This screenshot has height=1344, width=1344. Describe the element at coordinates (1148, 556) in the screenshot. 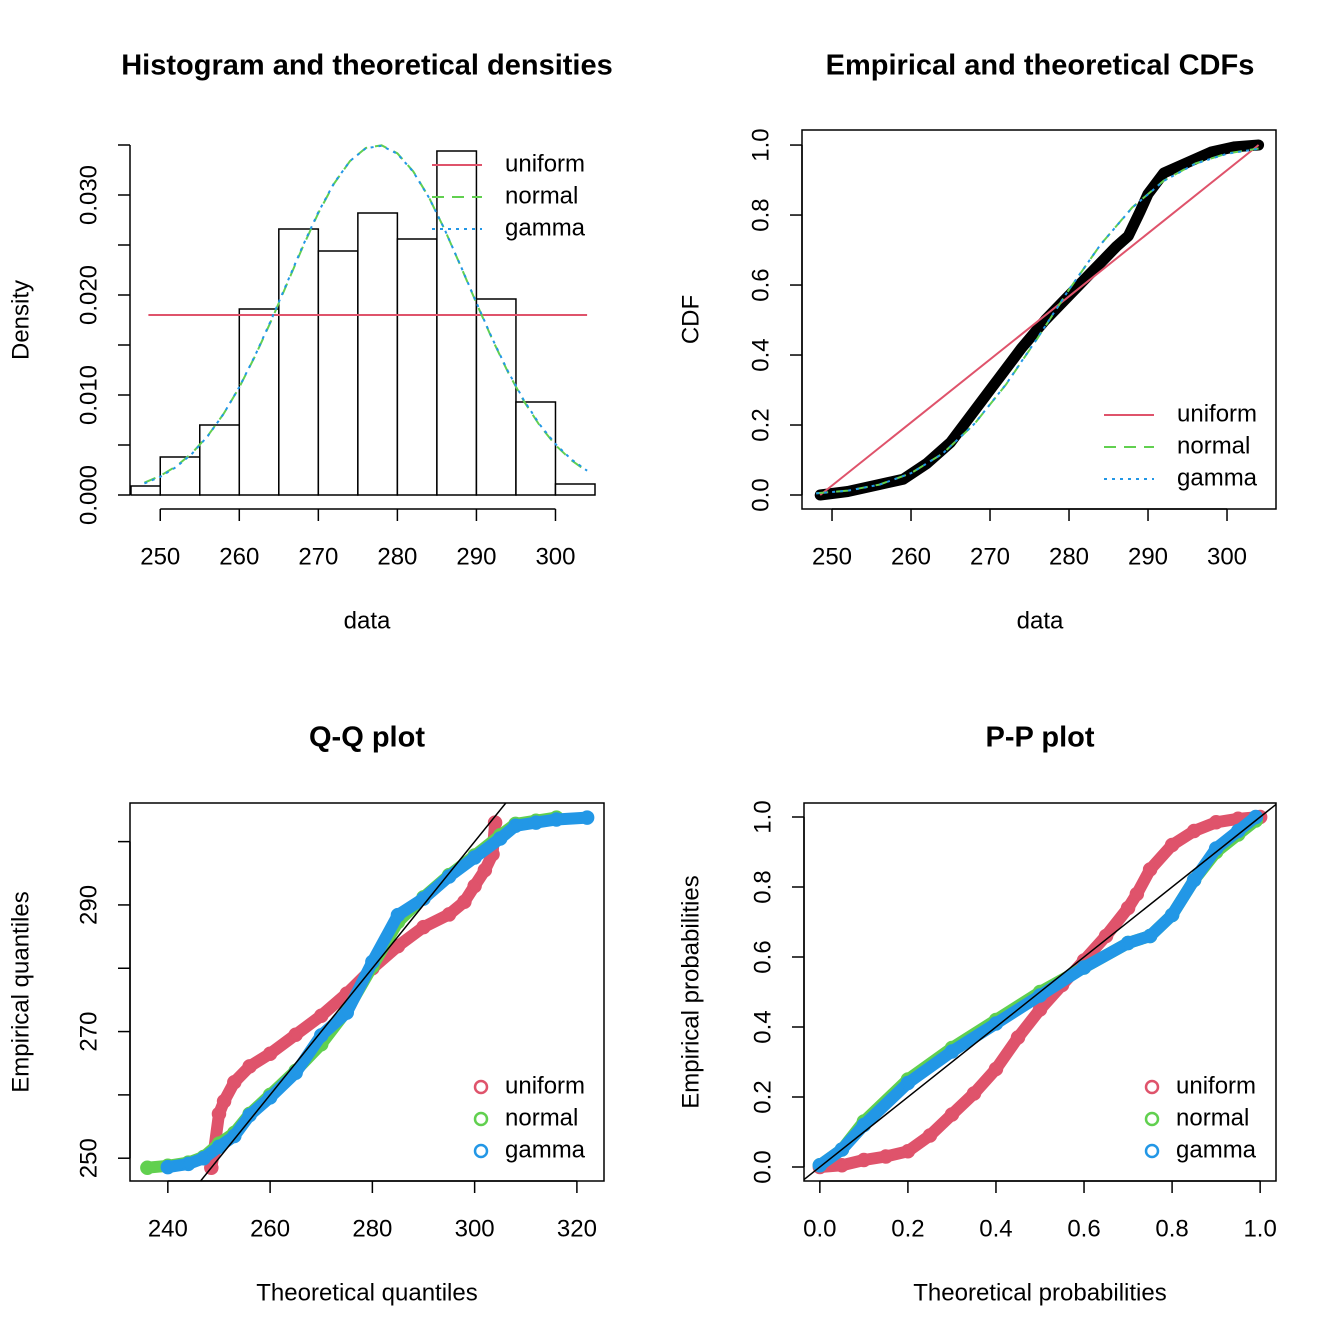

I see `x-tick-label: 290` at that location.